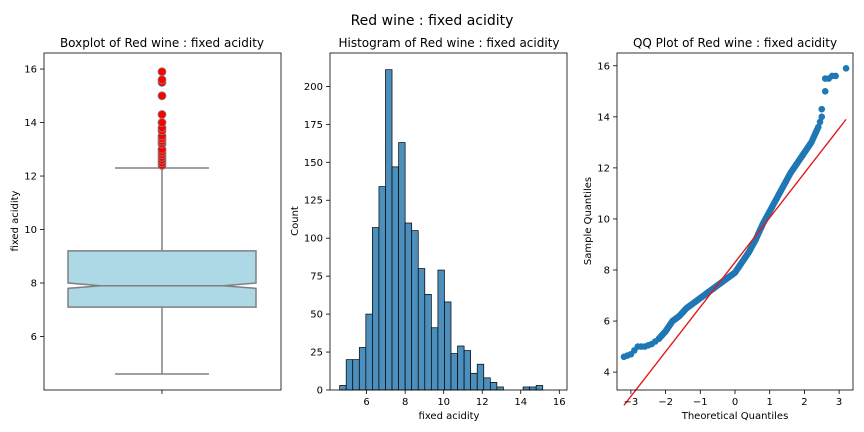  Describe the element at coordinates (30, 123) in the screenshot. I see `boxplot-ytick-label: 14` at that location.